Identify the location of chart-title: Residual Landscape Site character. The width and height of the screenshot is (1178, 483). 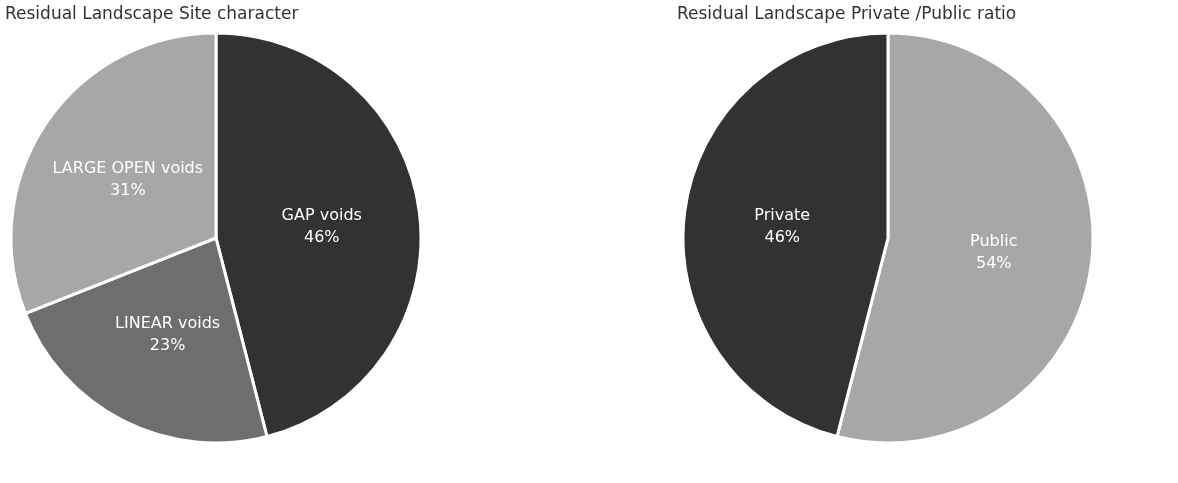
(152, 13).